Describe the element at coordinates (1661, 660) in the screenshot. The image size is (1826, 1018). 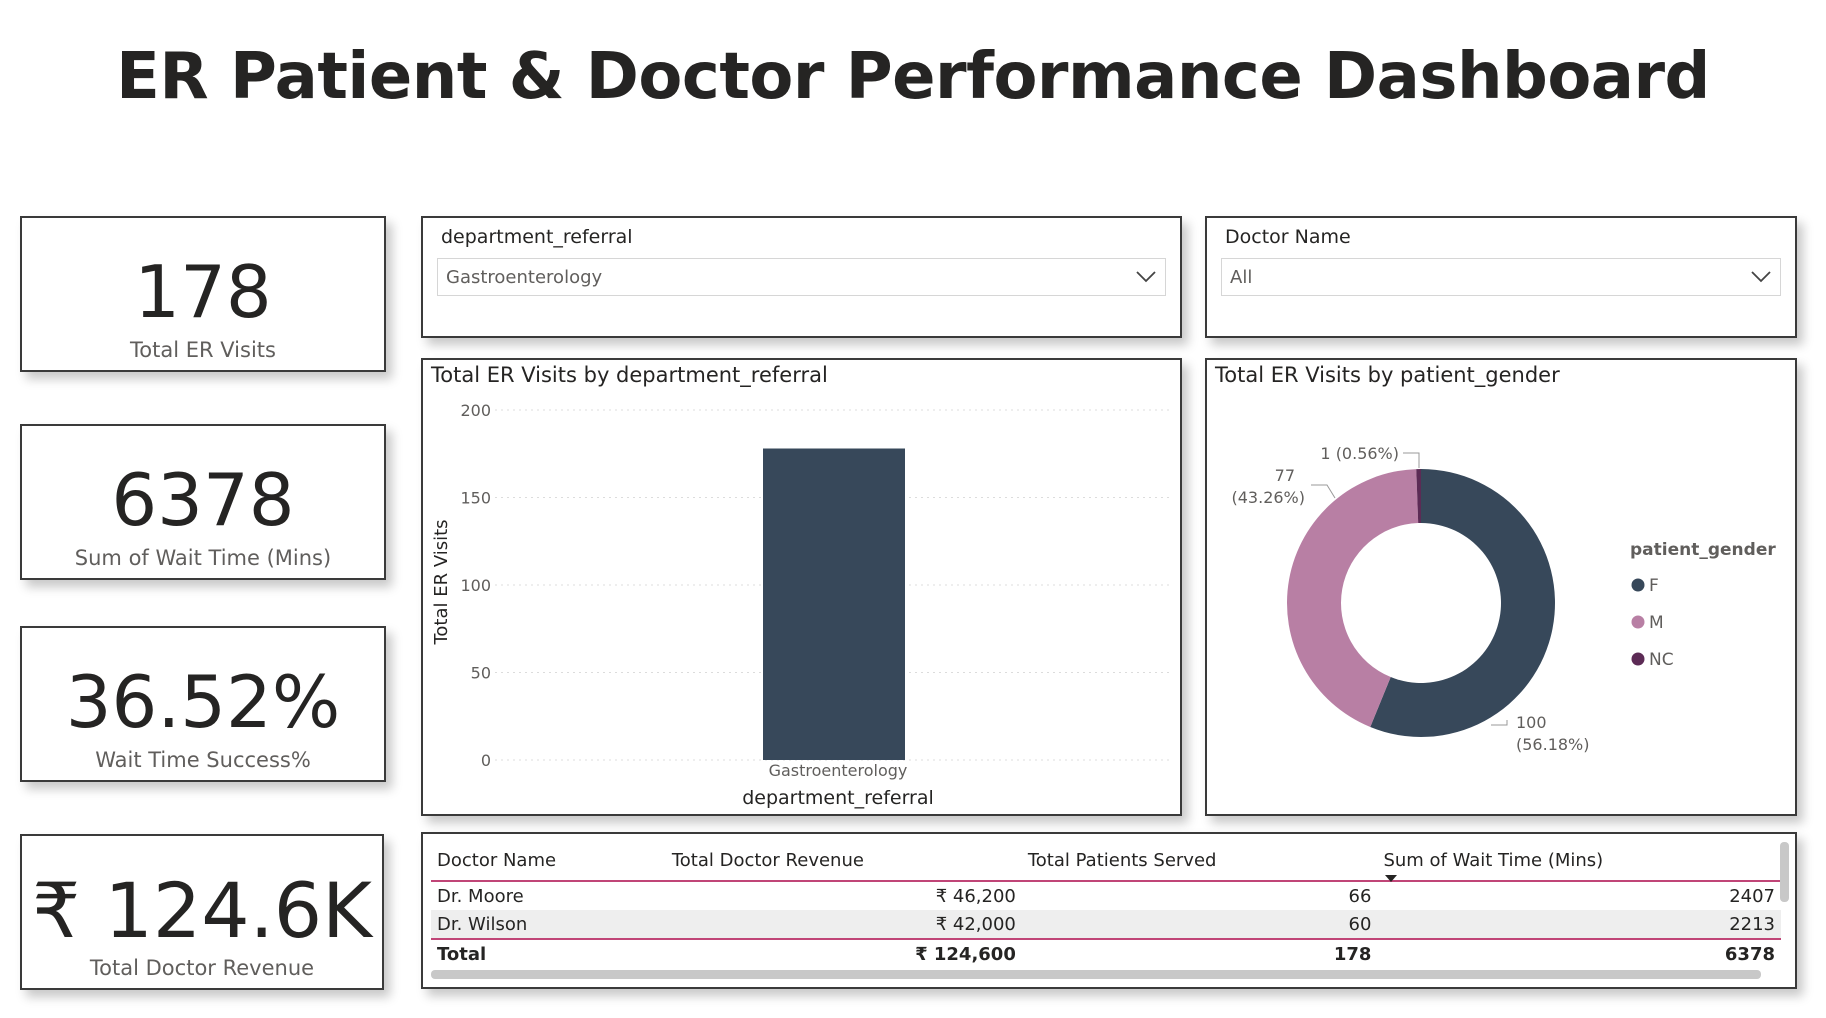
I see `legend-item-nc: NC` at that location.